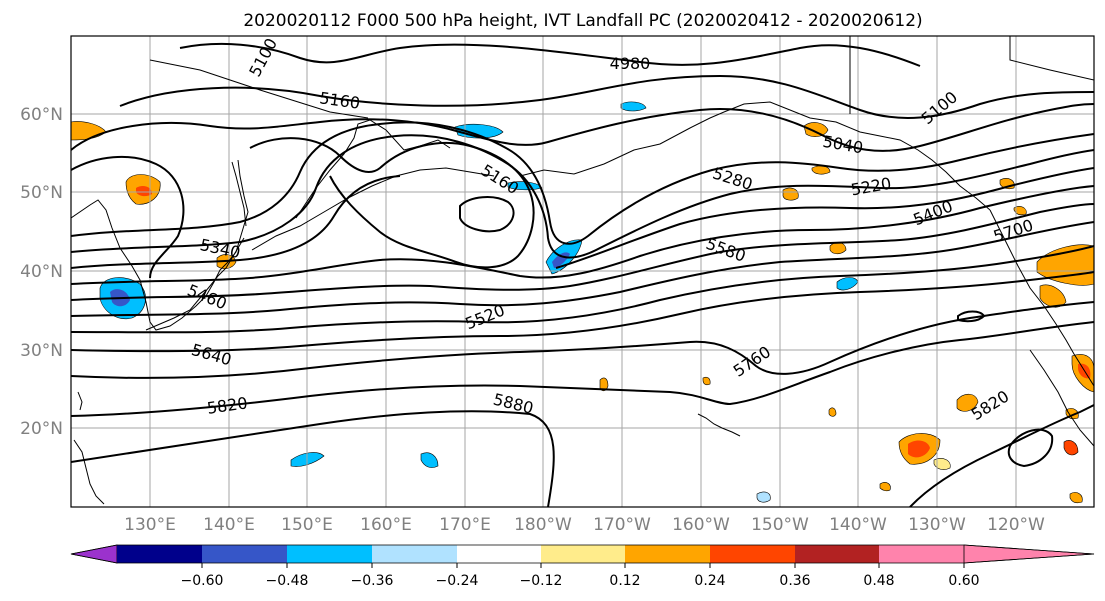 The image size is (1105, 601). I want to click on lon-label: 130°W, so click(937, 525).